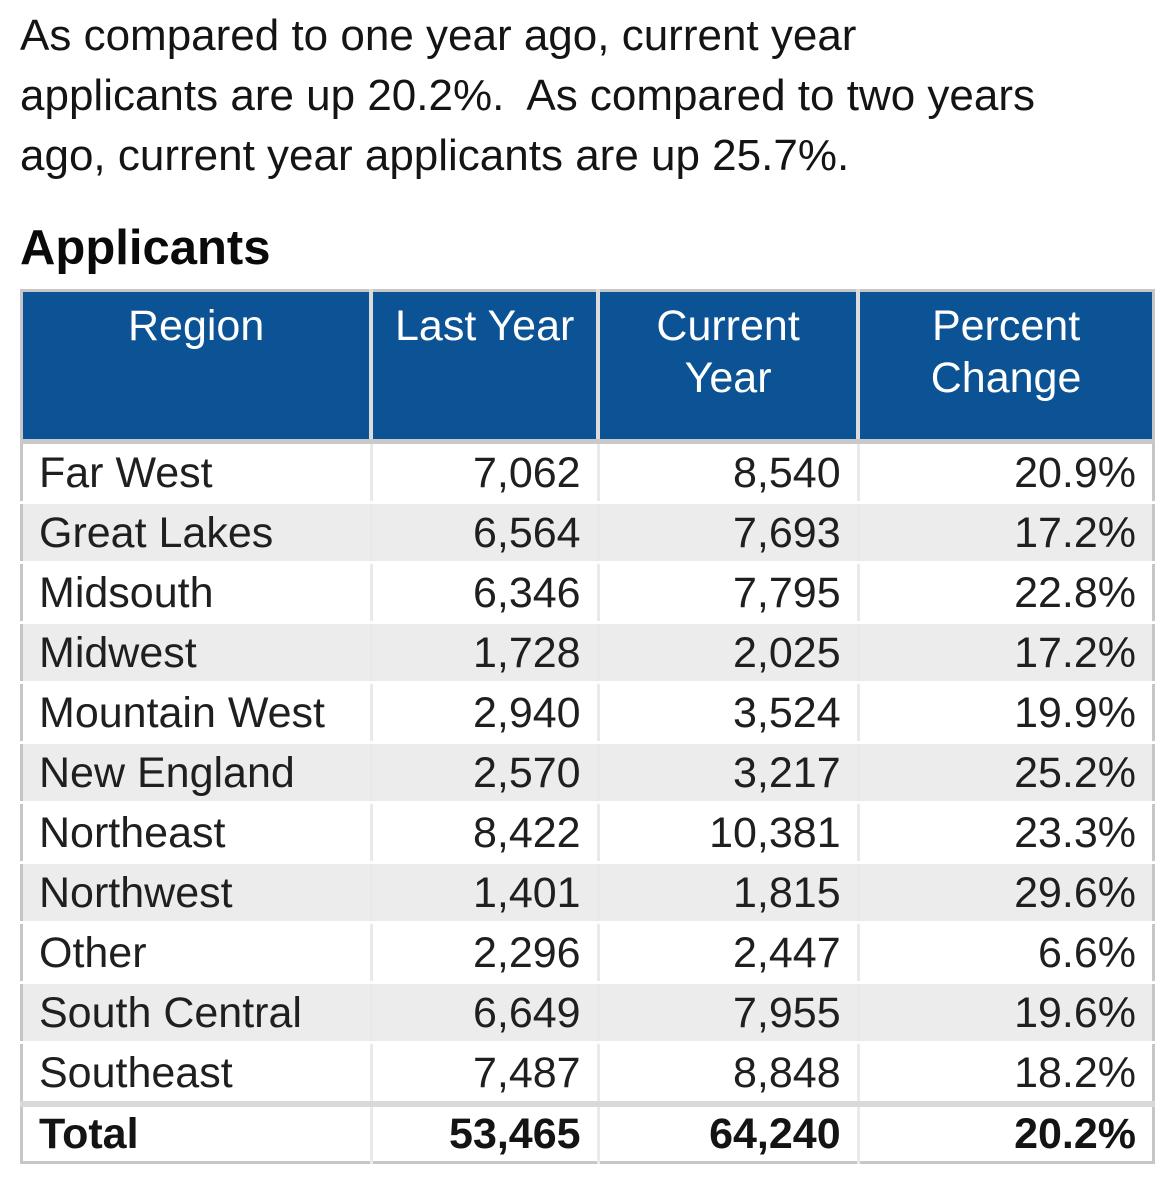 The height and width of the screenshot is (1180, 1170). Describe the element at coordinates (729, 367) in the screenshot. I see `column-header-current-year: Current Year` at that location.